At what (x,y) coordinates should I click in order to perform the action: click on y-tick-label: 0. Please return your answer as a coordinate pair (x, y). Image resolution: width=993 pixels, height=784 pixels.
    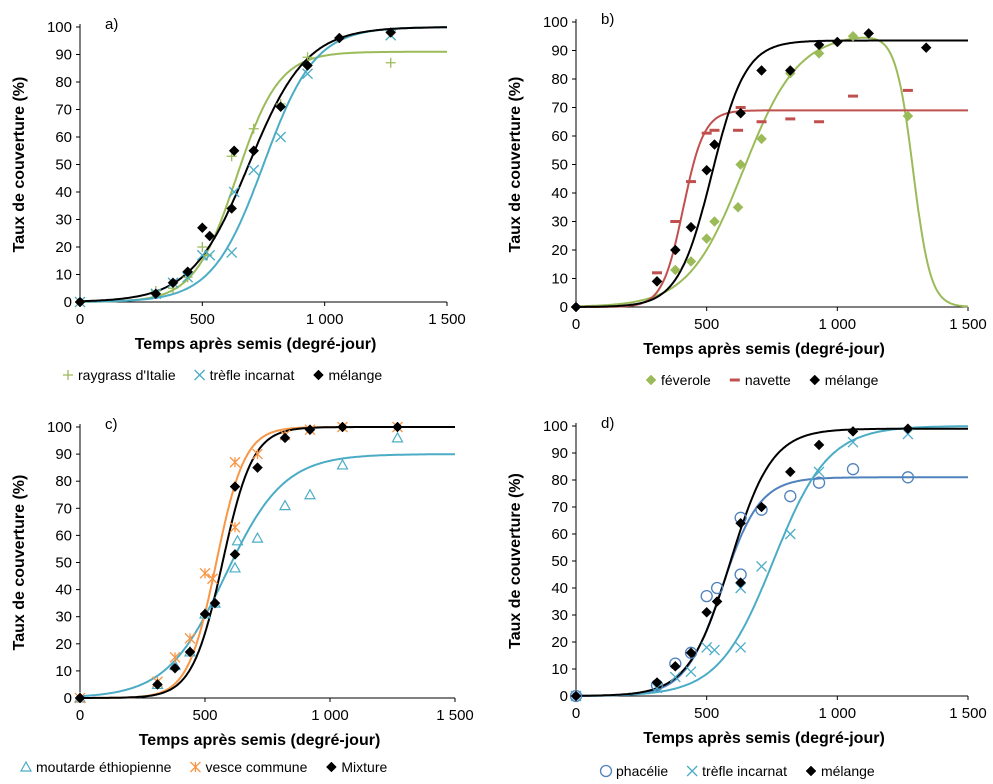
    Looking at the image, I should click on (68, 302).